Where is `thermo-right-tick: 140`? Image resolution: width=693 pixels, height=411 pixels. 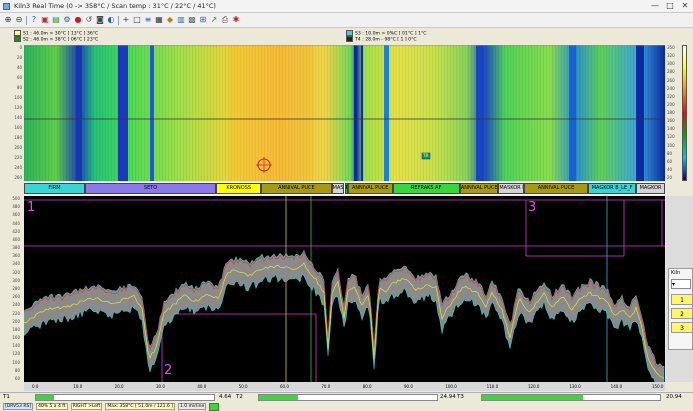
thermo-right-tick: 140 is located at coordinates (671, 129).